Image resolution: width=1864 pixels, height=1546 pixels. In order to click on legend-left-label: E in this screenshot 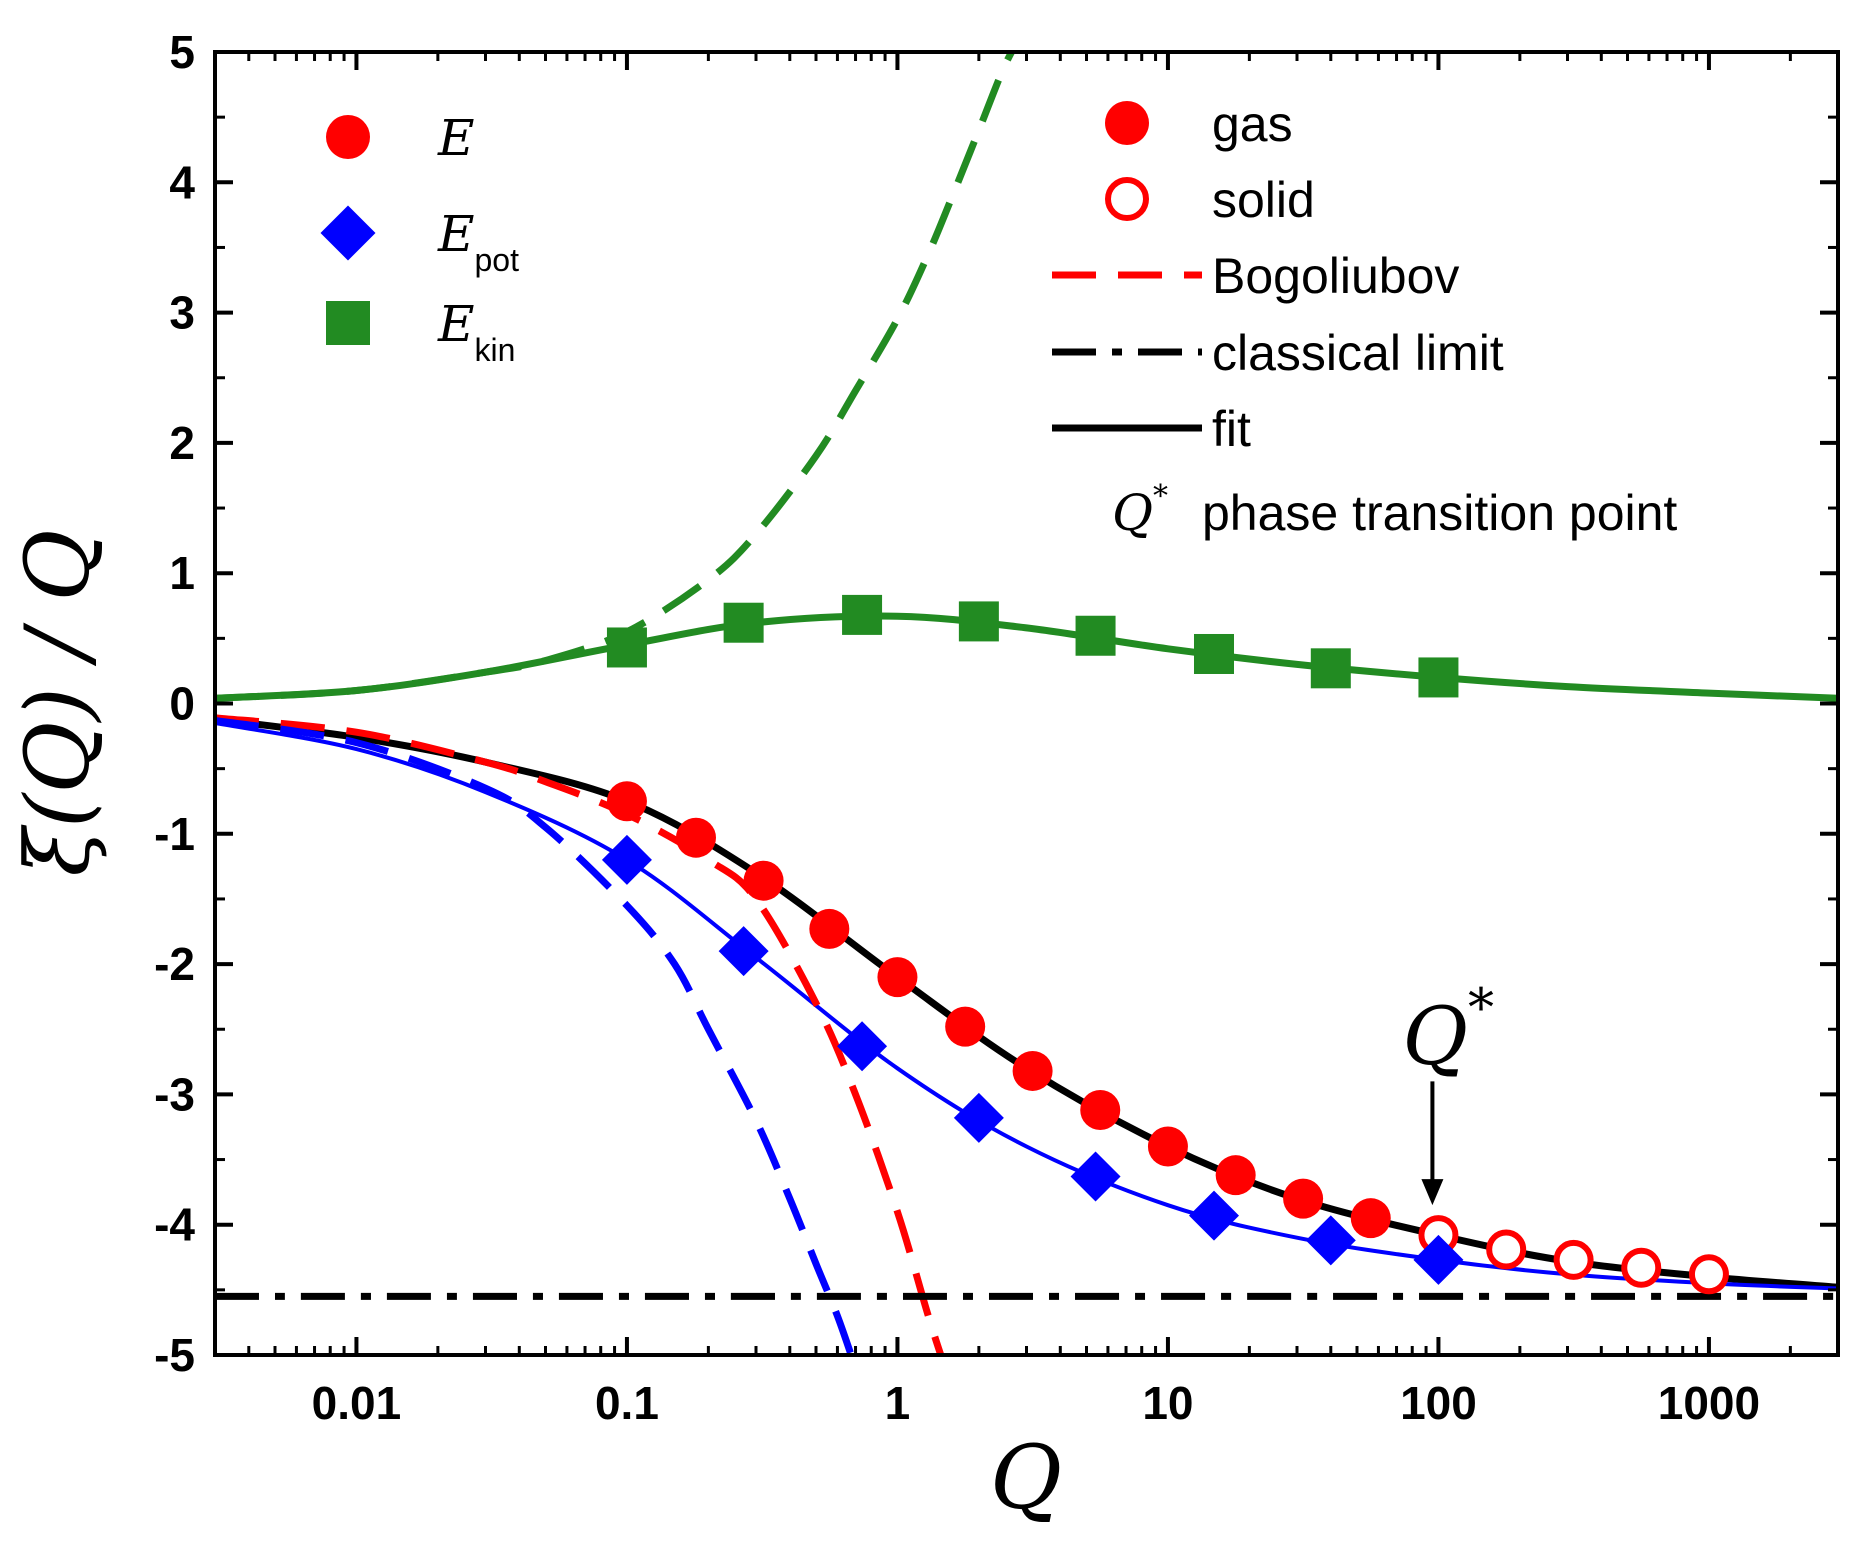, I will do `click(456, 138)`.